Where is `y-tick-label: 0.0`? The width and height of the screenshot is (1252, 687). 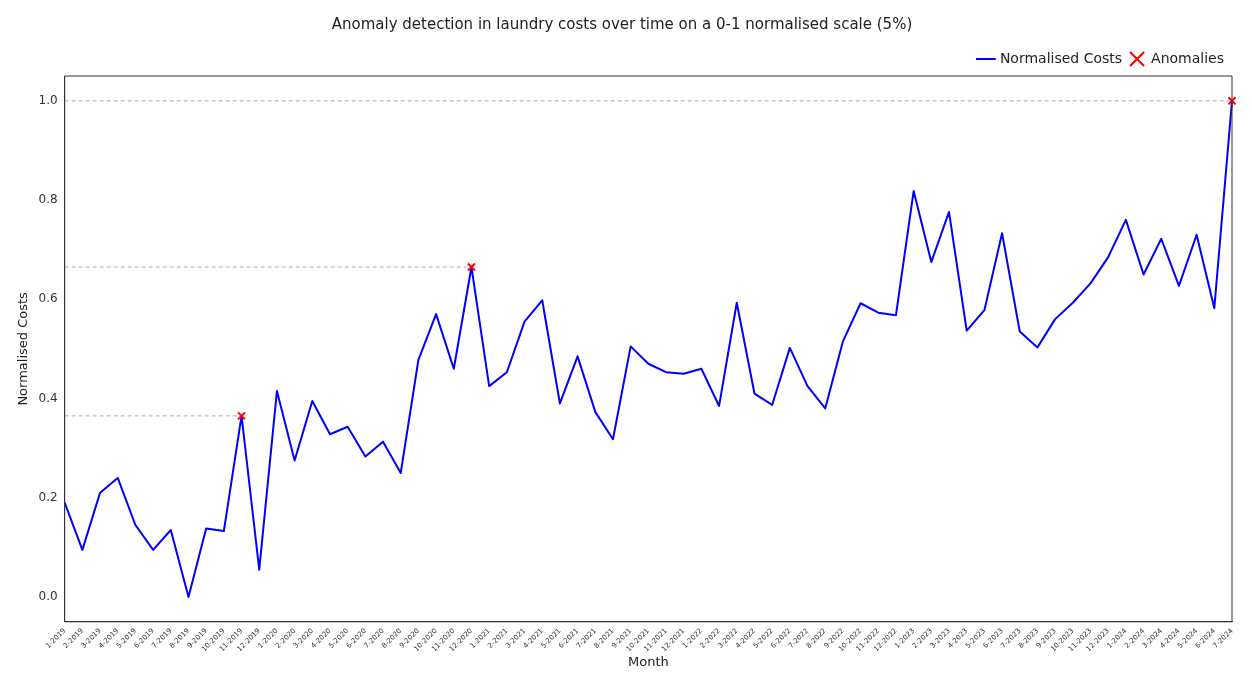 y-tick-label: 0.0 is located at coordinates (48, 596).